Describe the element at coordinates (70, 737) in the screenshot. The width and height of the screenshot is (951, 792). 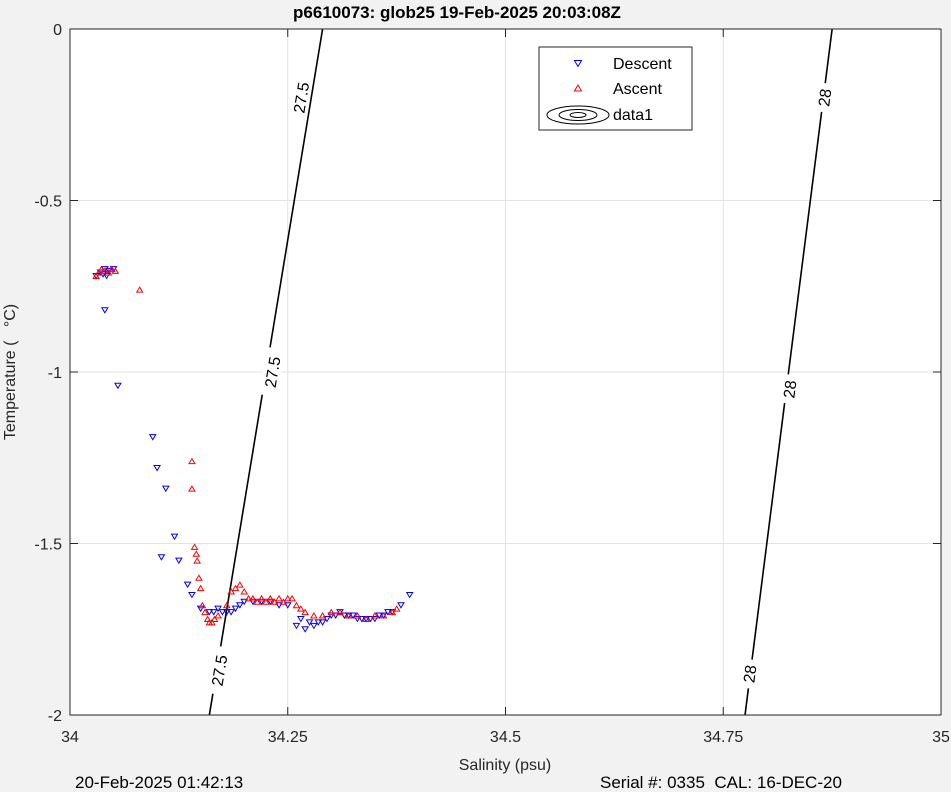
I see `x-tick-label-0: 34` at that location.